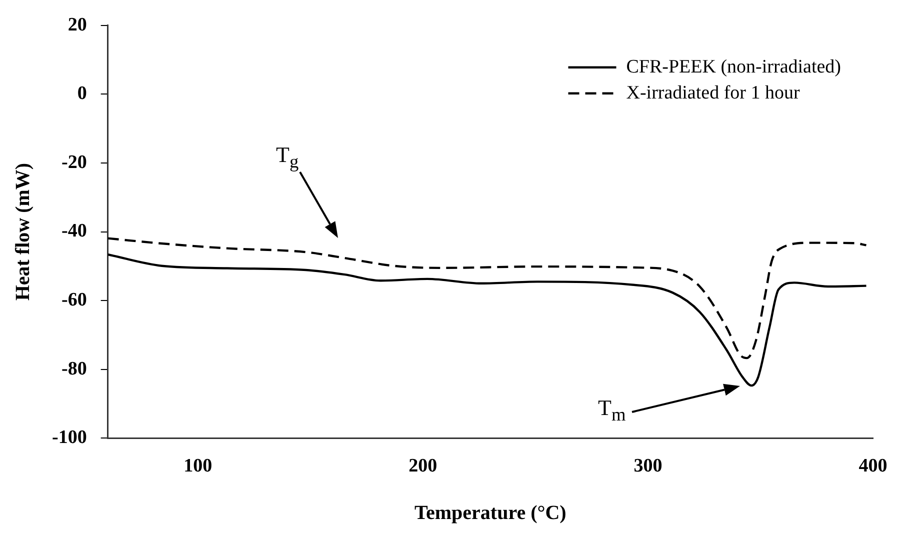 The width and height of the screenshot is (915, 540). What do you see at coordinates (612, 409) in the screenshot?
I see `annotation: T$_{m}$` at bounding box center [612, 409].